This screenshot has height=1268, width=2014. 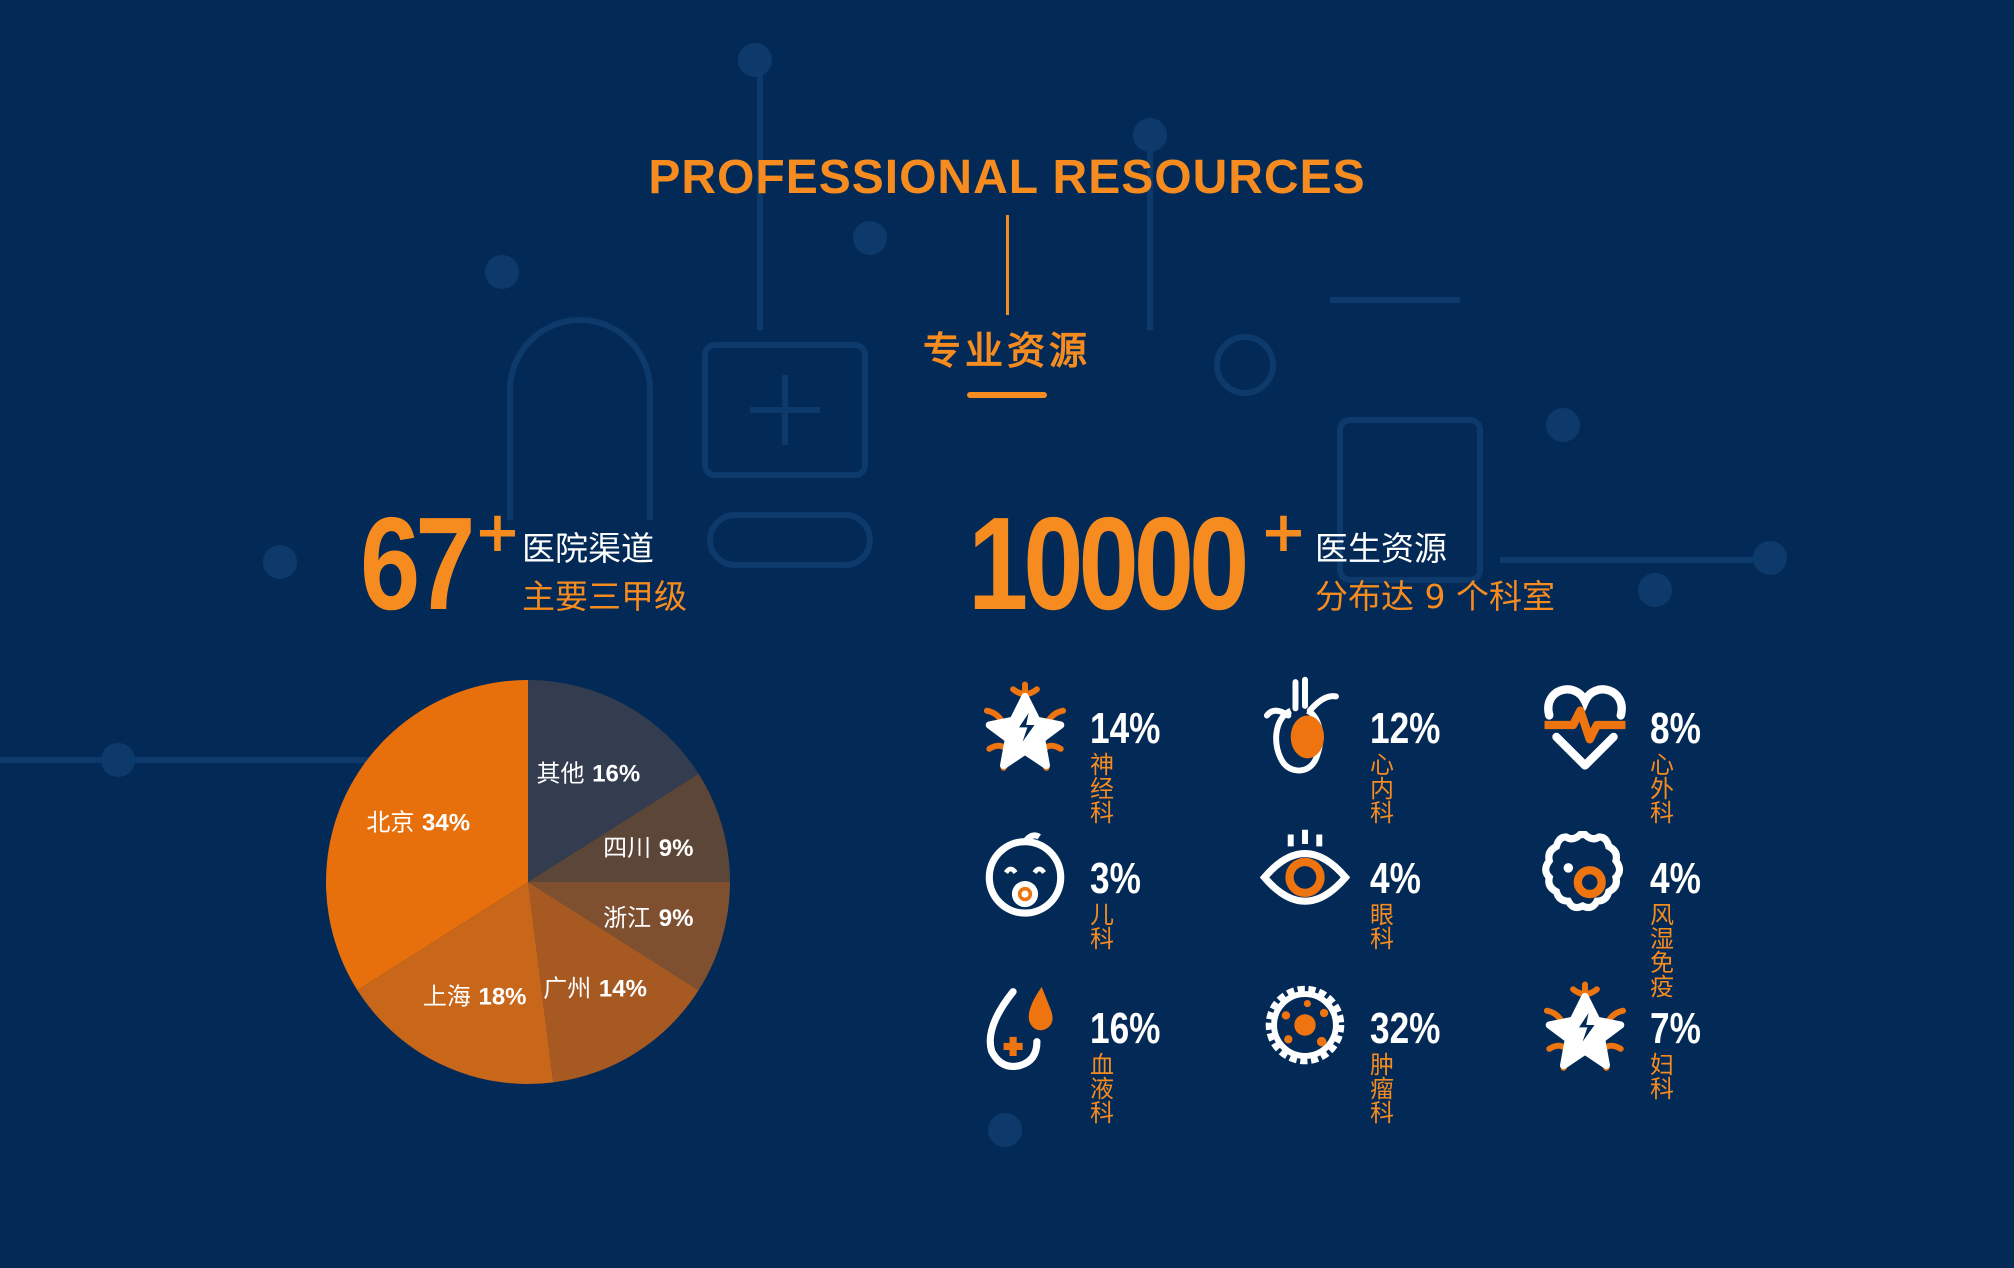 I want to click on doctor-count: 10000, so click(x=1108, y=563).